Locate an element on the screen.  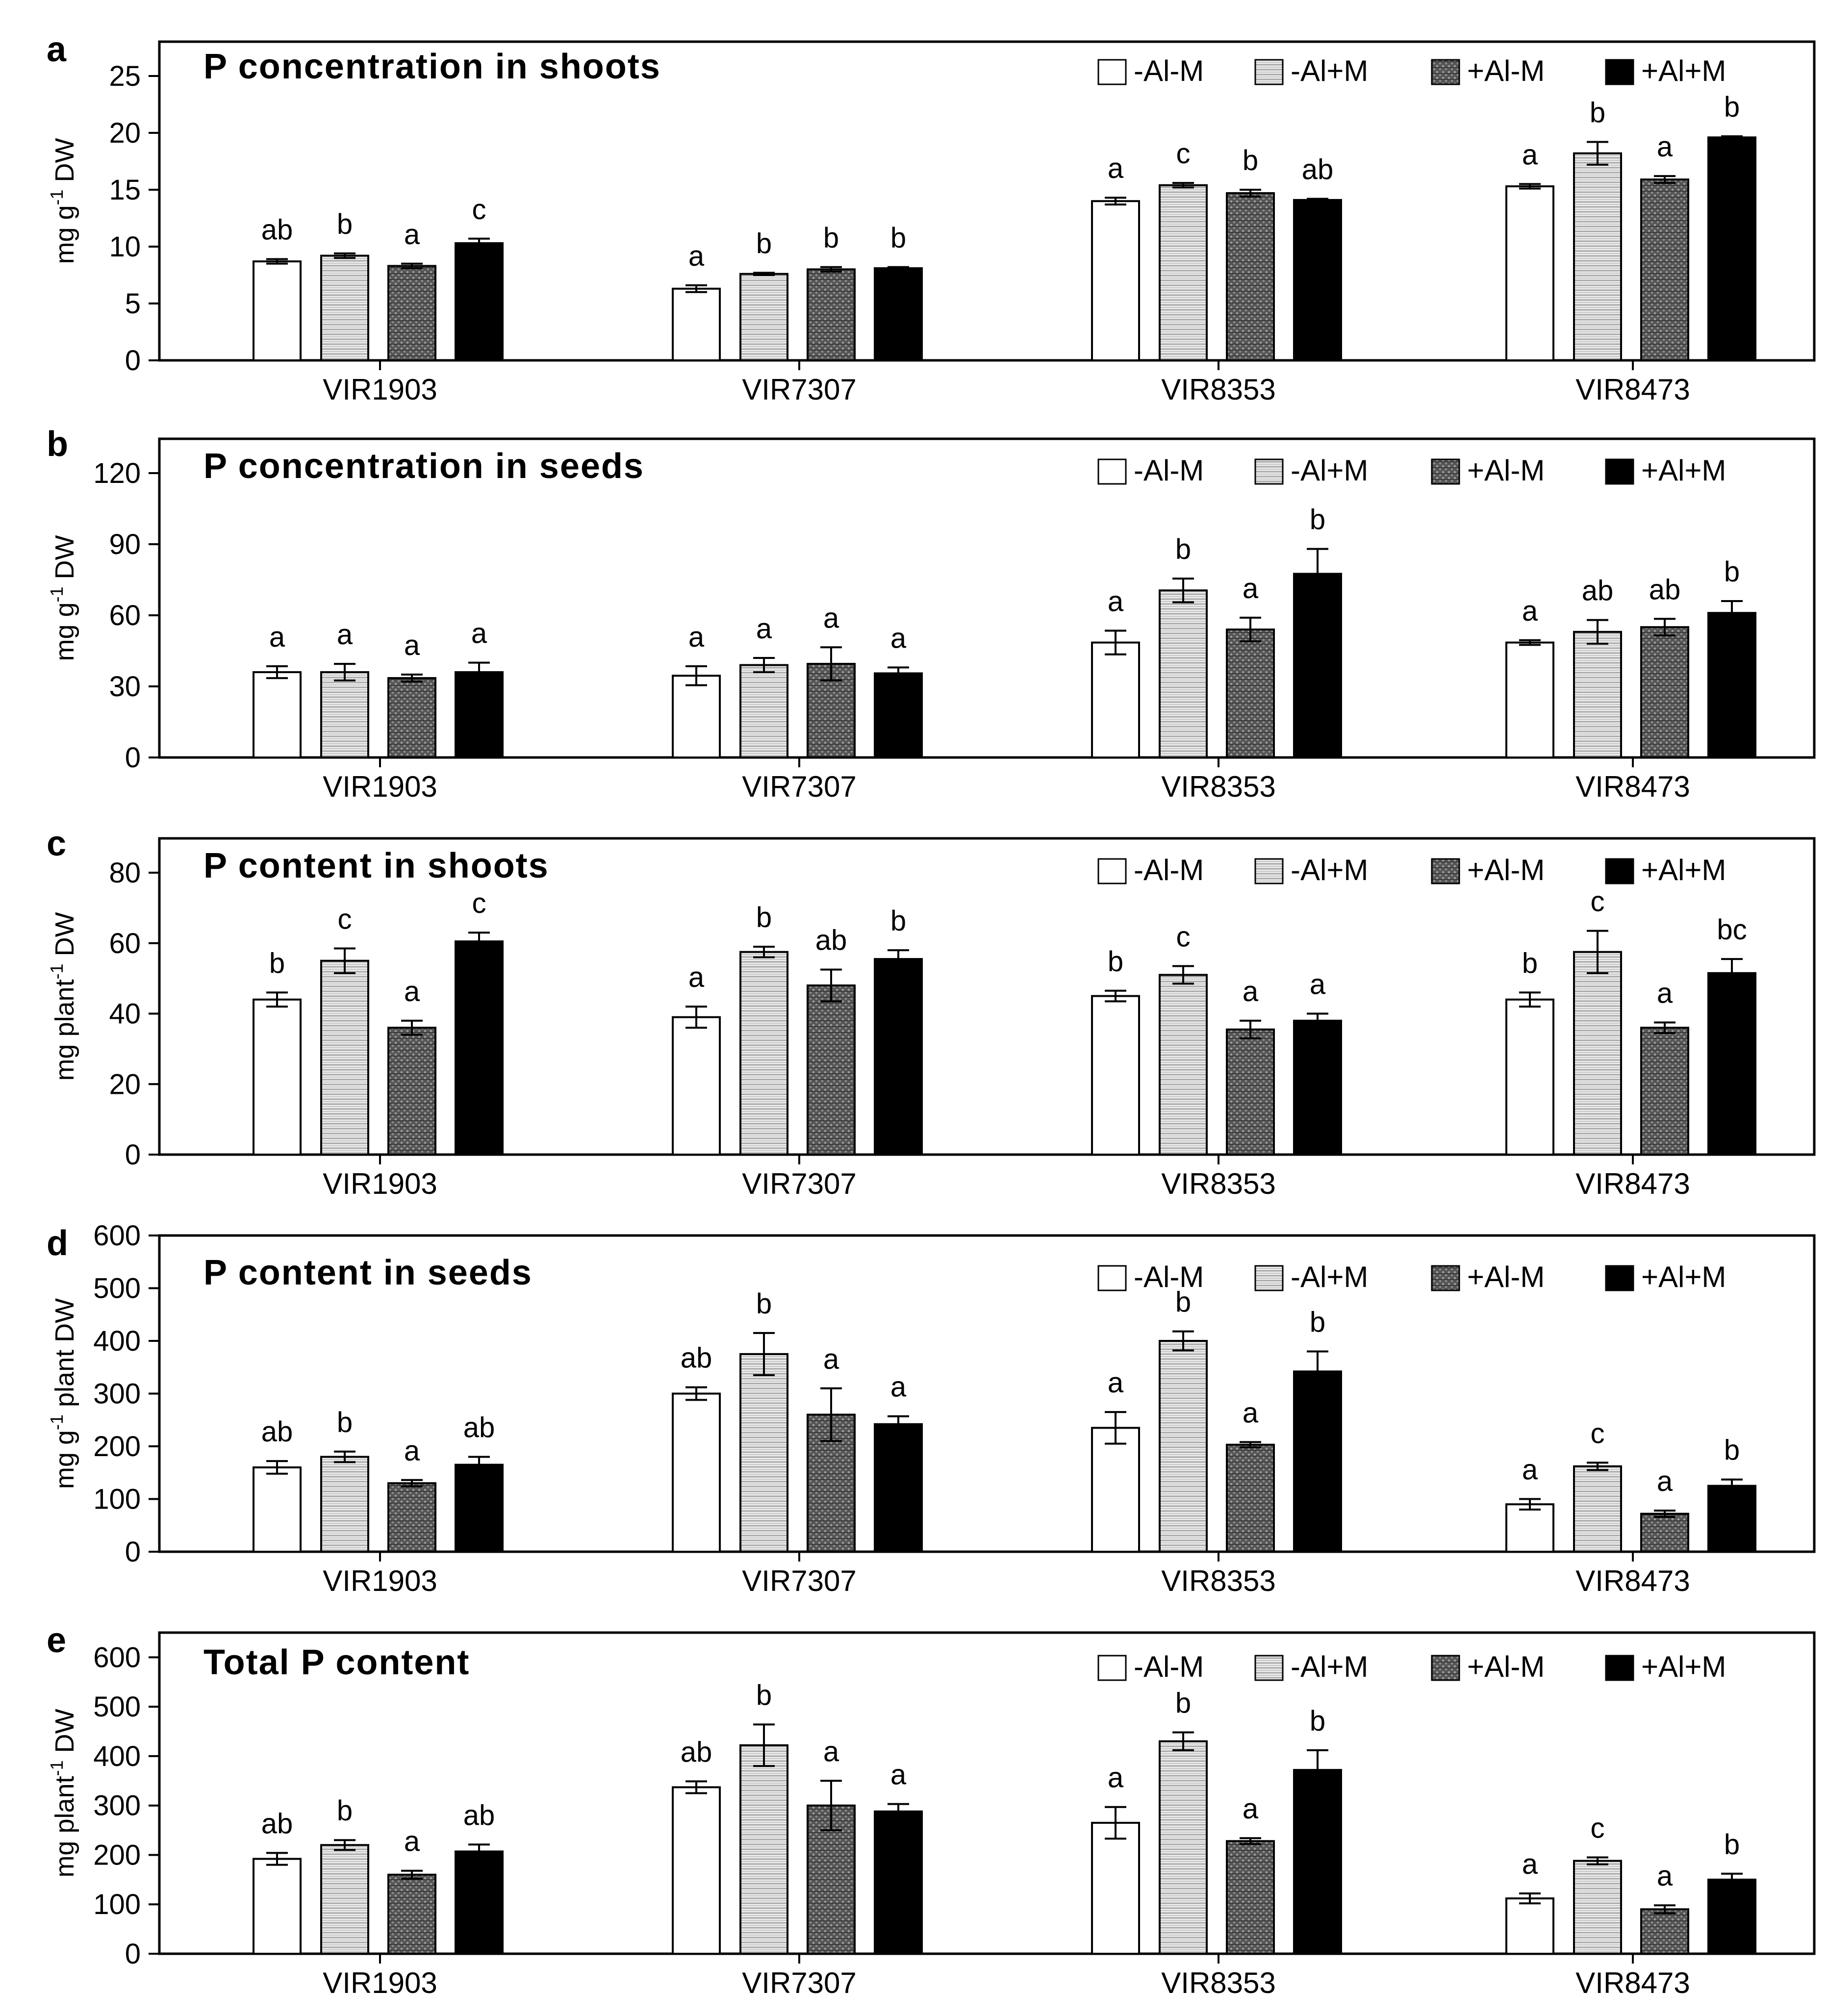
y-tick-label: 100 is located at coordinates (117, 1499).